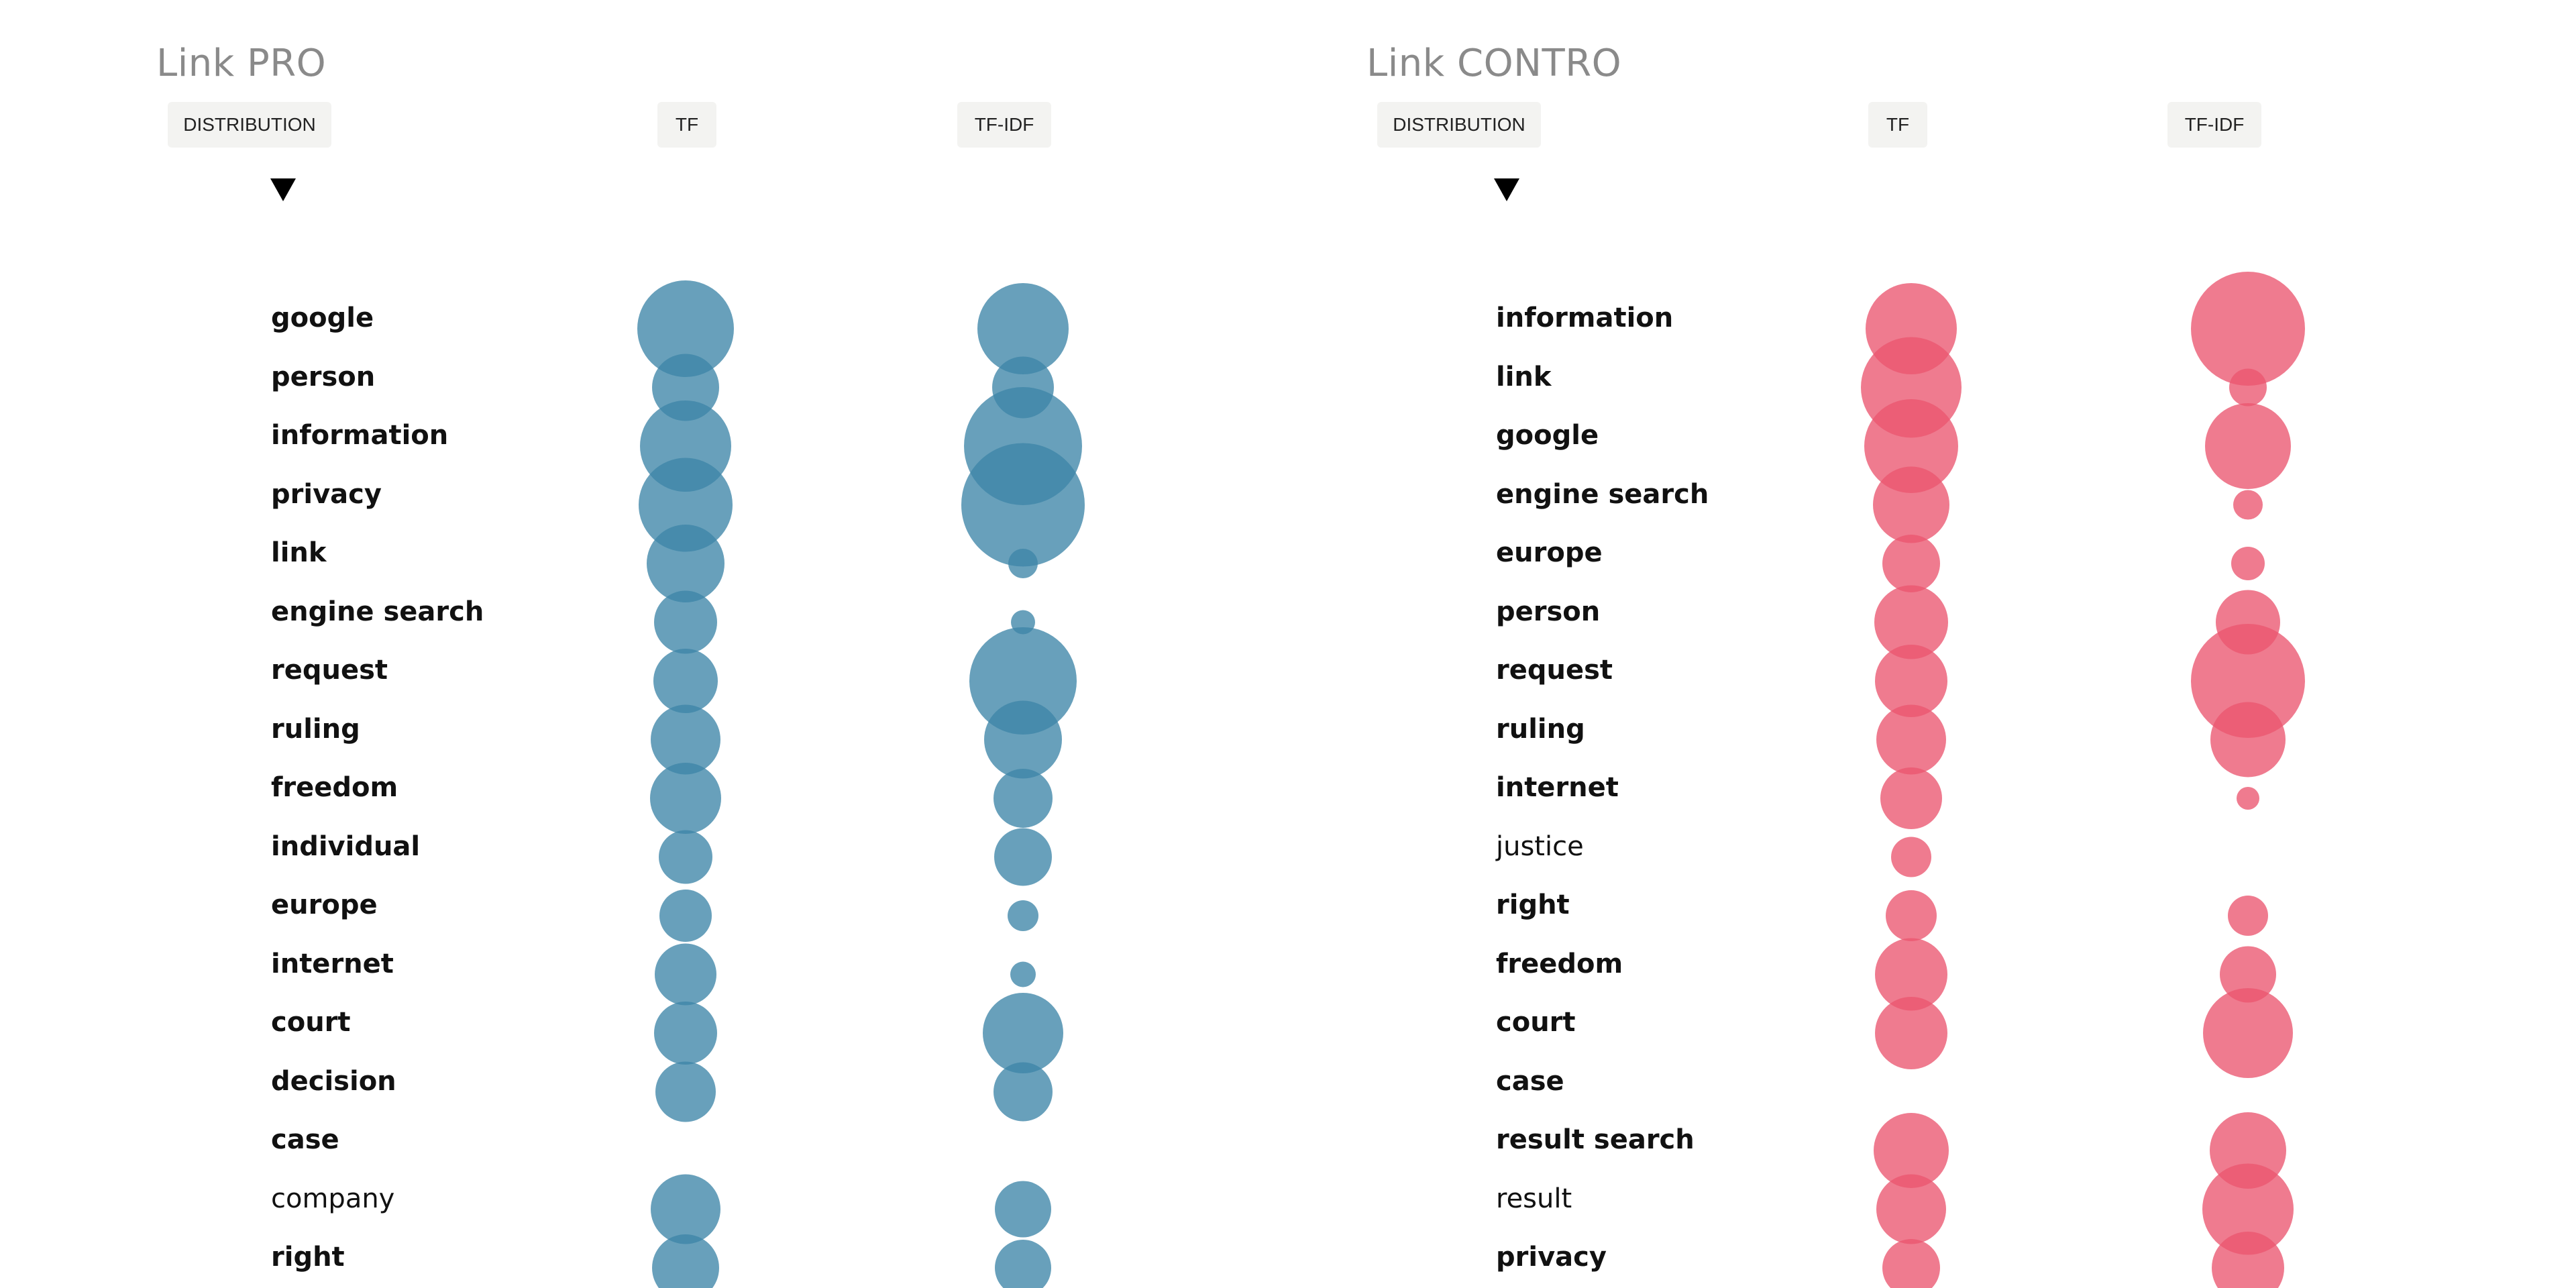 Image resolution: width=2576 pixels, height=1288 pixels. What do you see at coordinates (1534, 1198) in the screenshot?
I see `word-label: result` at bounding box center [1534, 1198].